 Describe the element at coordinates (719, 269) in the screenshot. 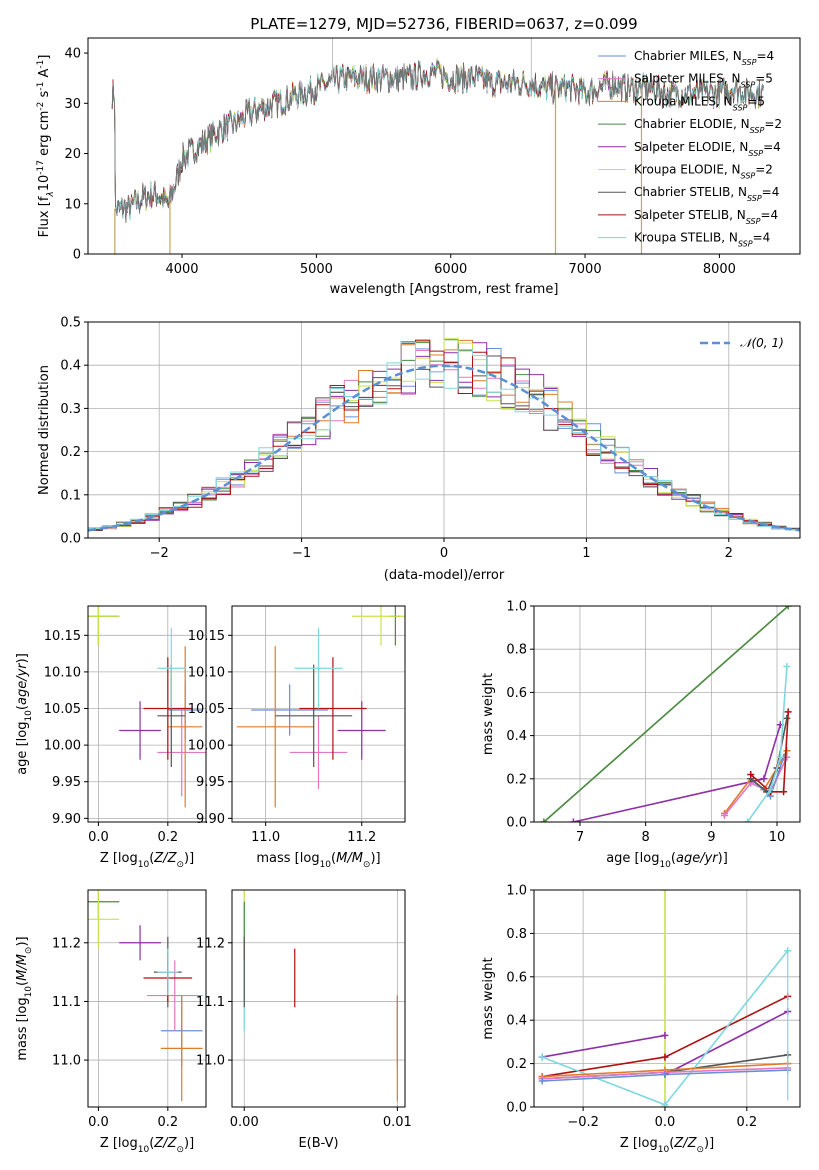

I see `x-tick-label: 8000` at that location.